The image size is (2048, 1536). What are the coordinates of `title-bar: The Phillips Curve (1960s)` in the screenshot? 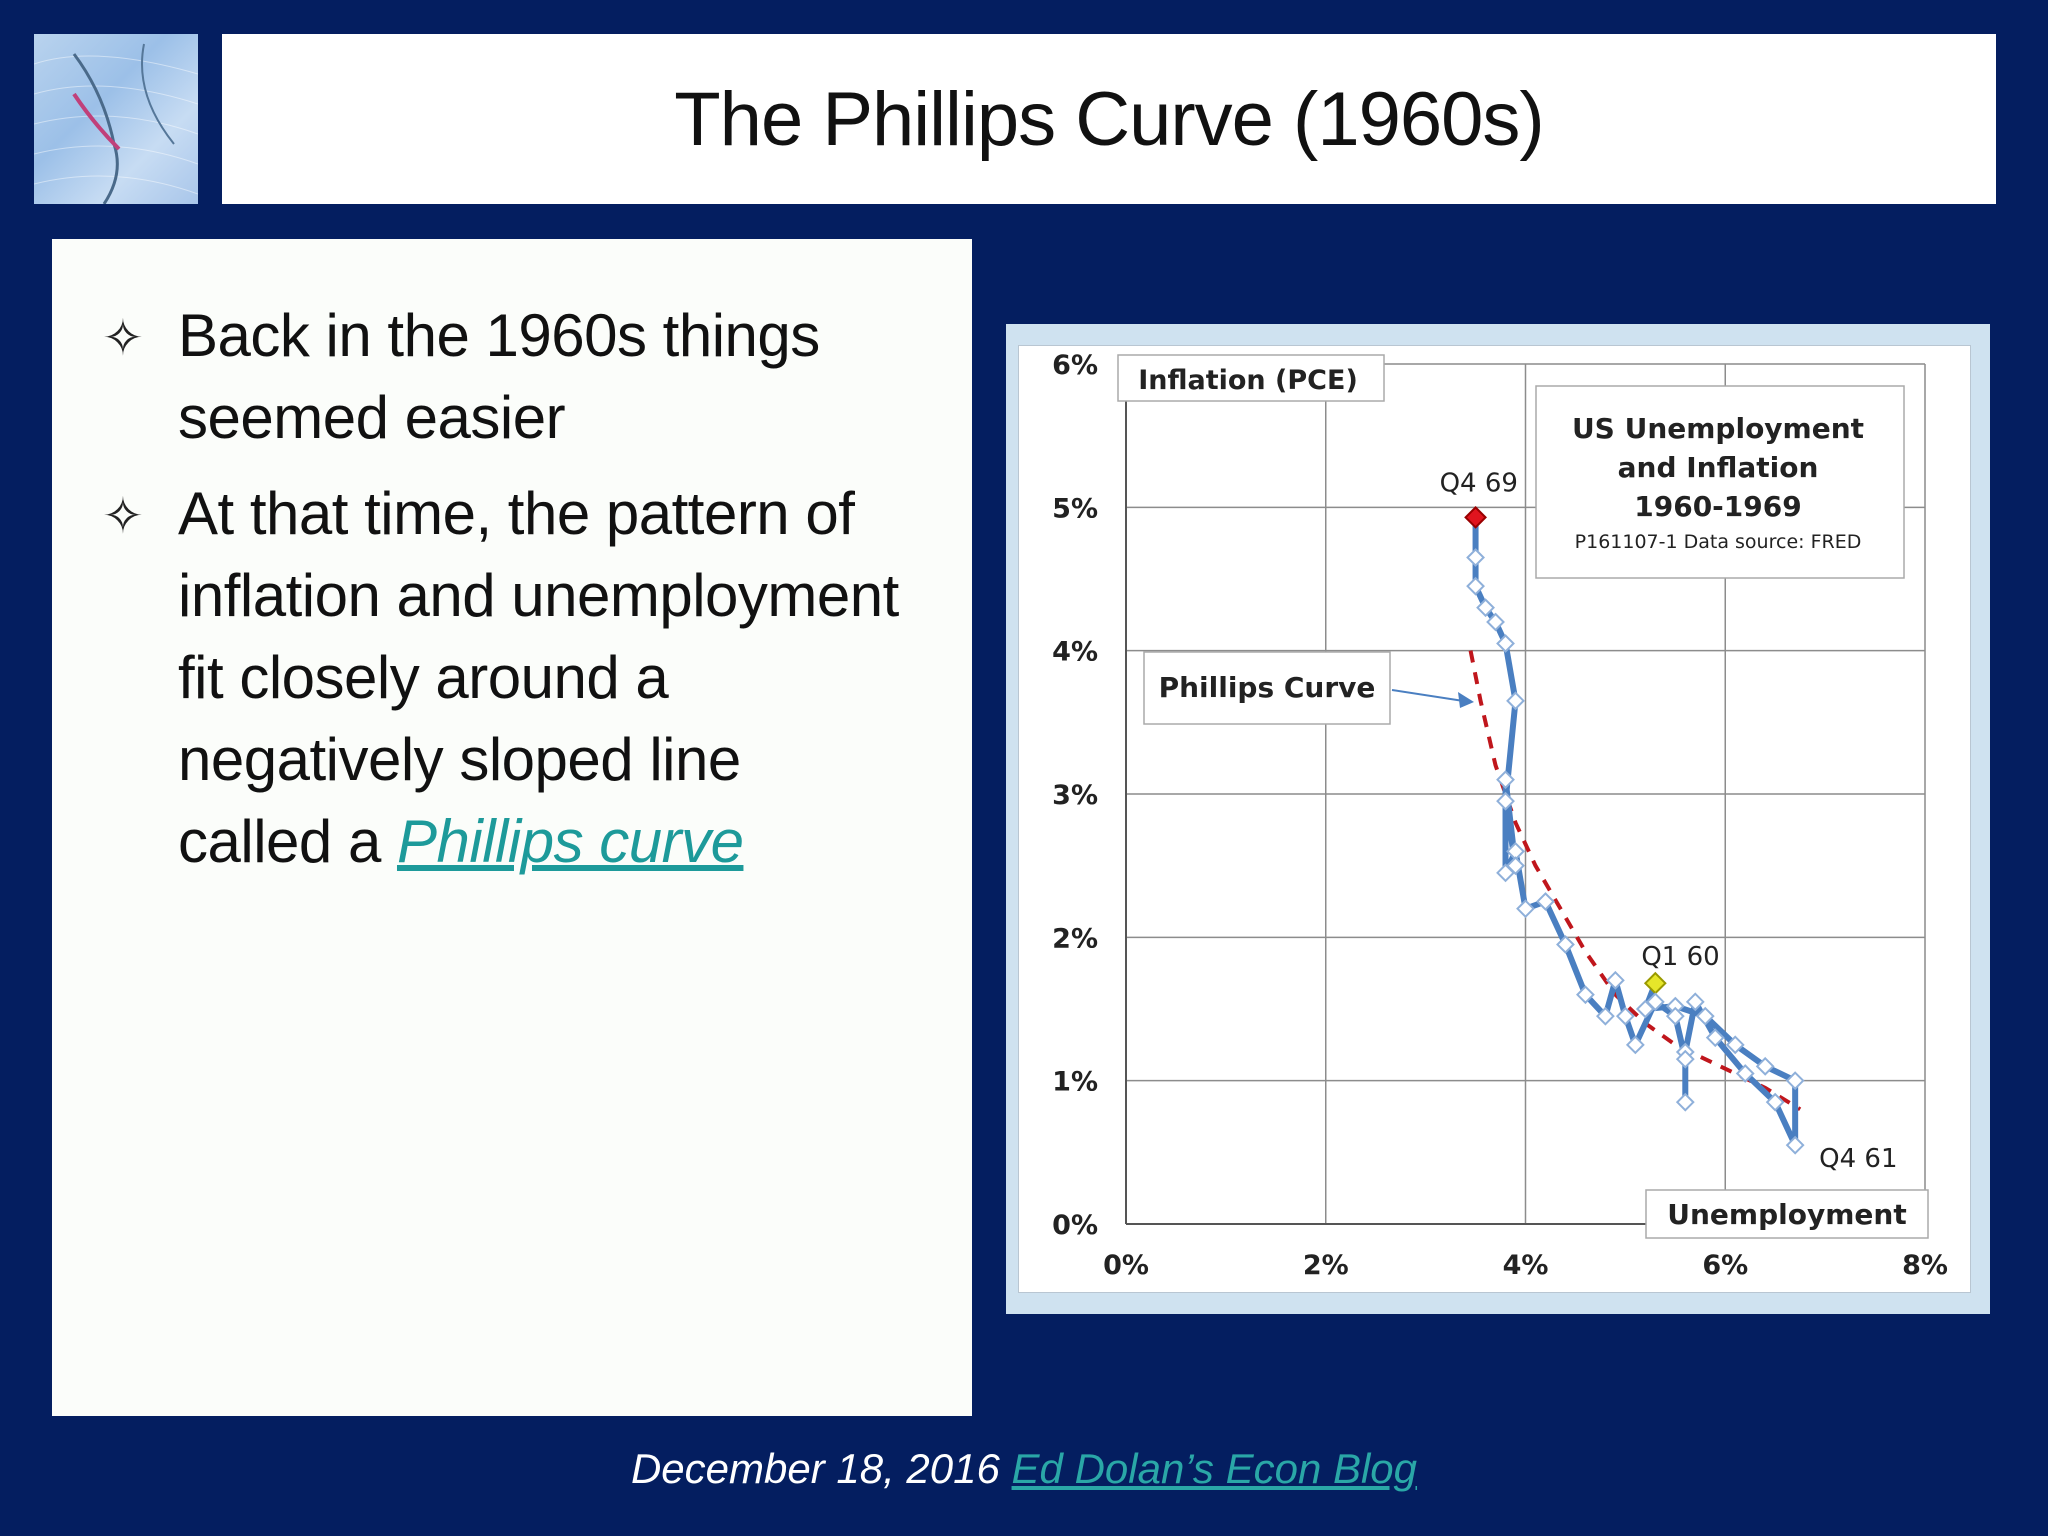 It's located at (1109, 119).